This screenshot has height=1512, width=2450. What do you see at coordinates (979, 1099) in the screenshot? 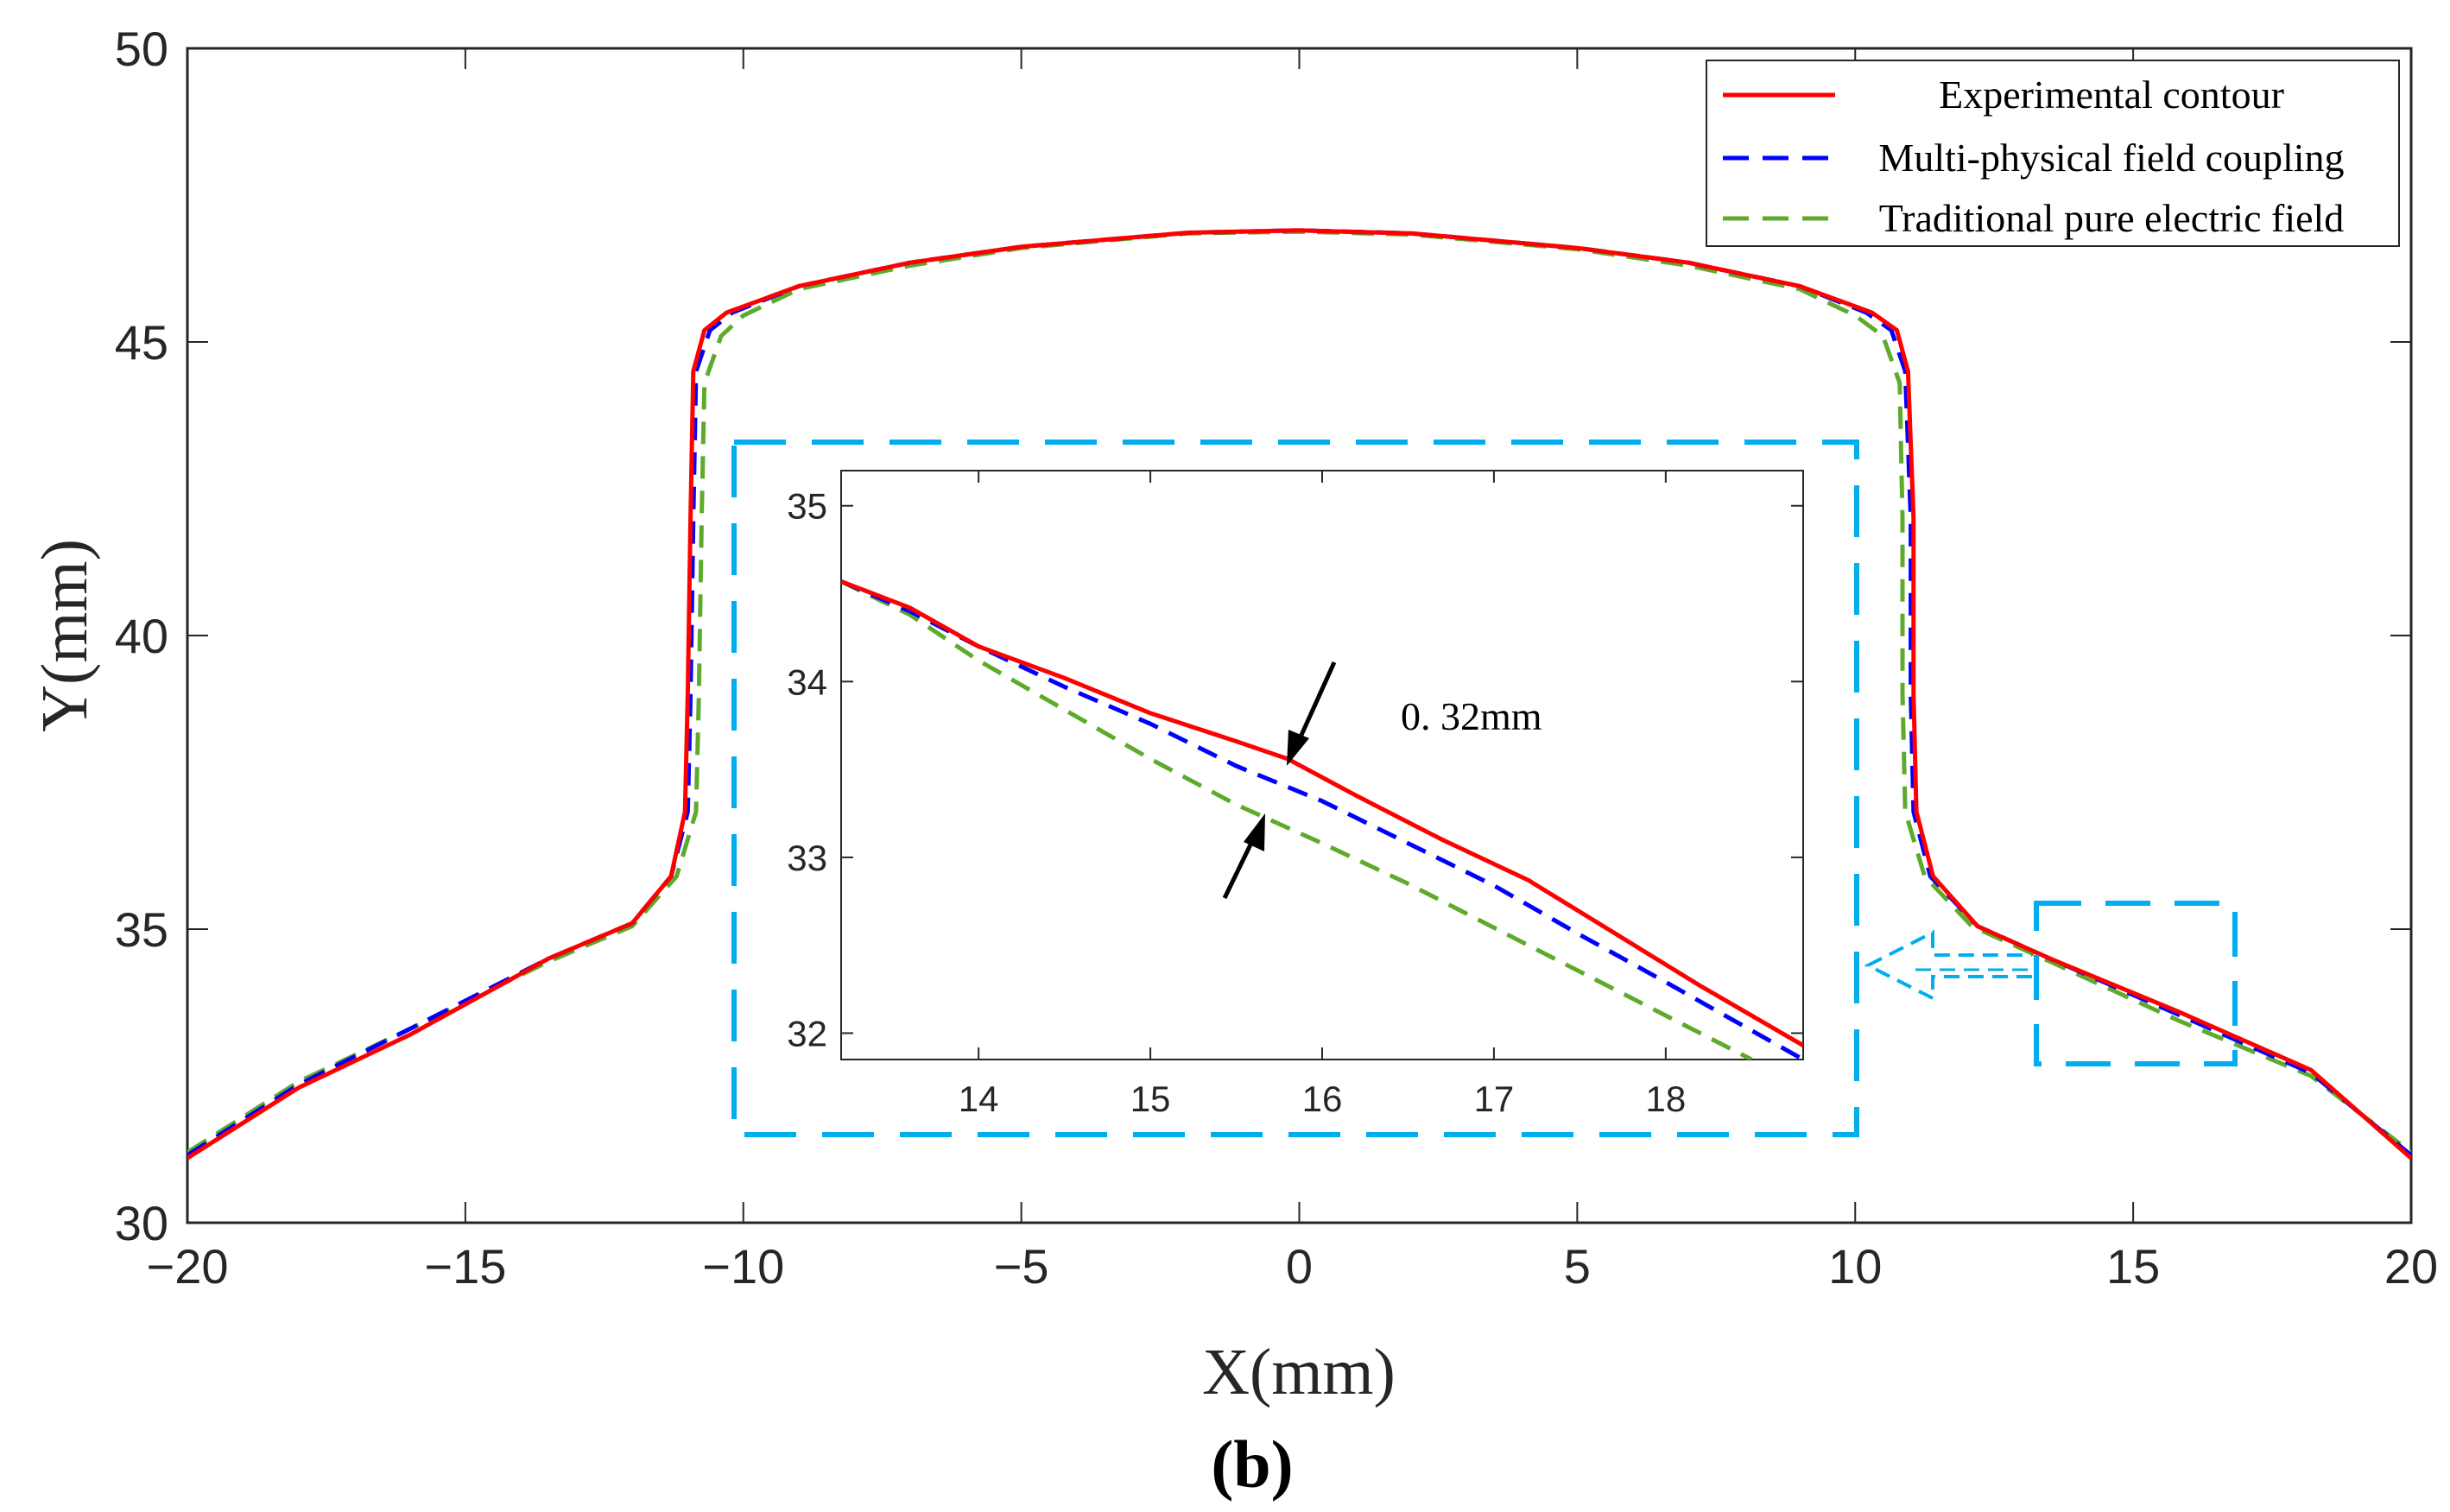
I see `inset-xtick-label: 14` at bounding box center [979, 1099].